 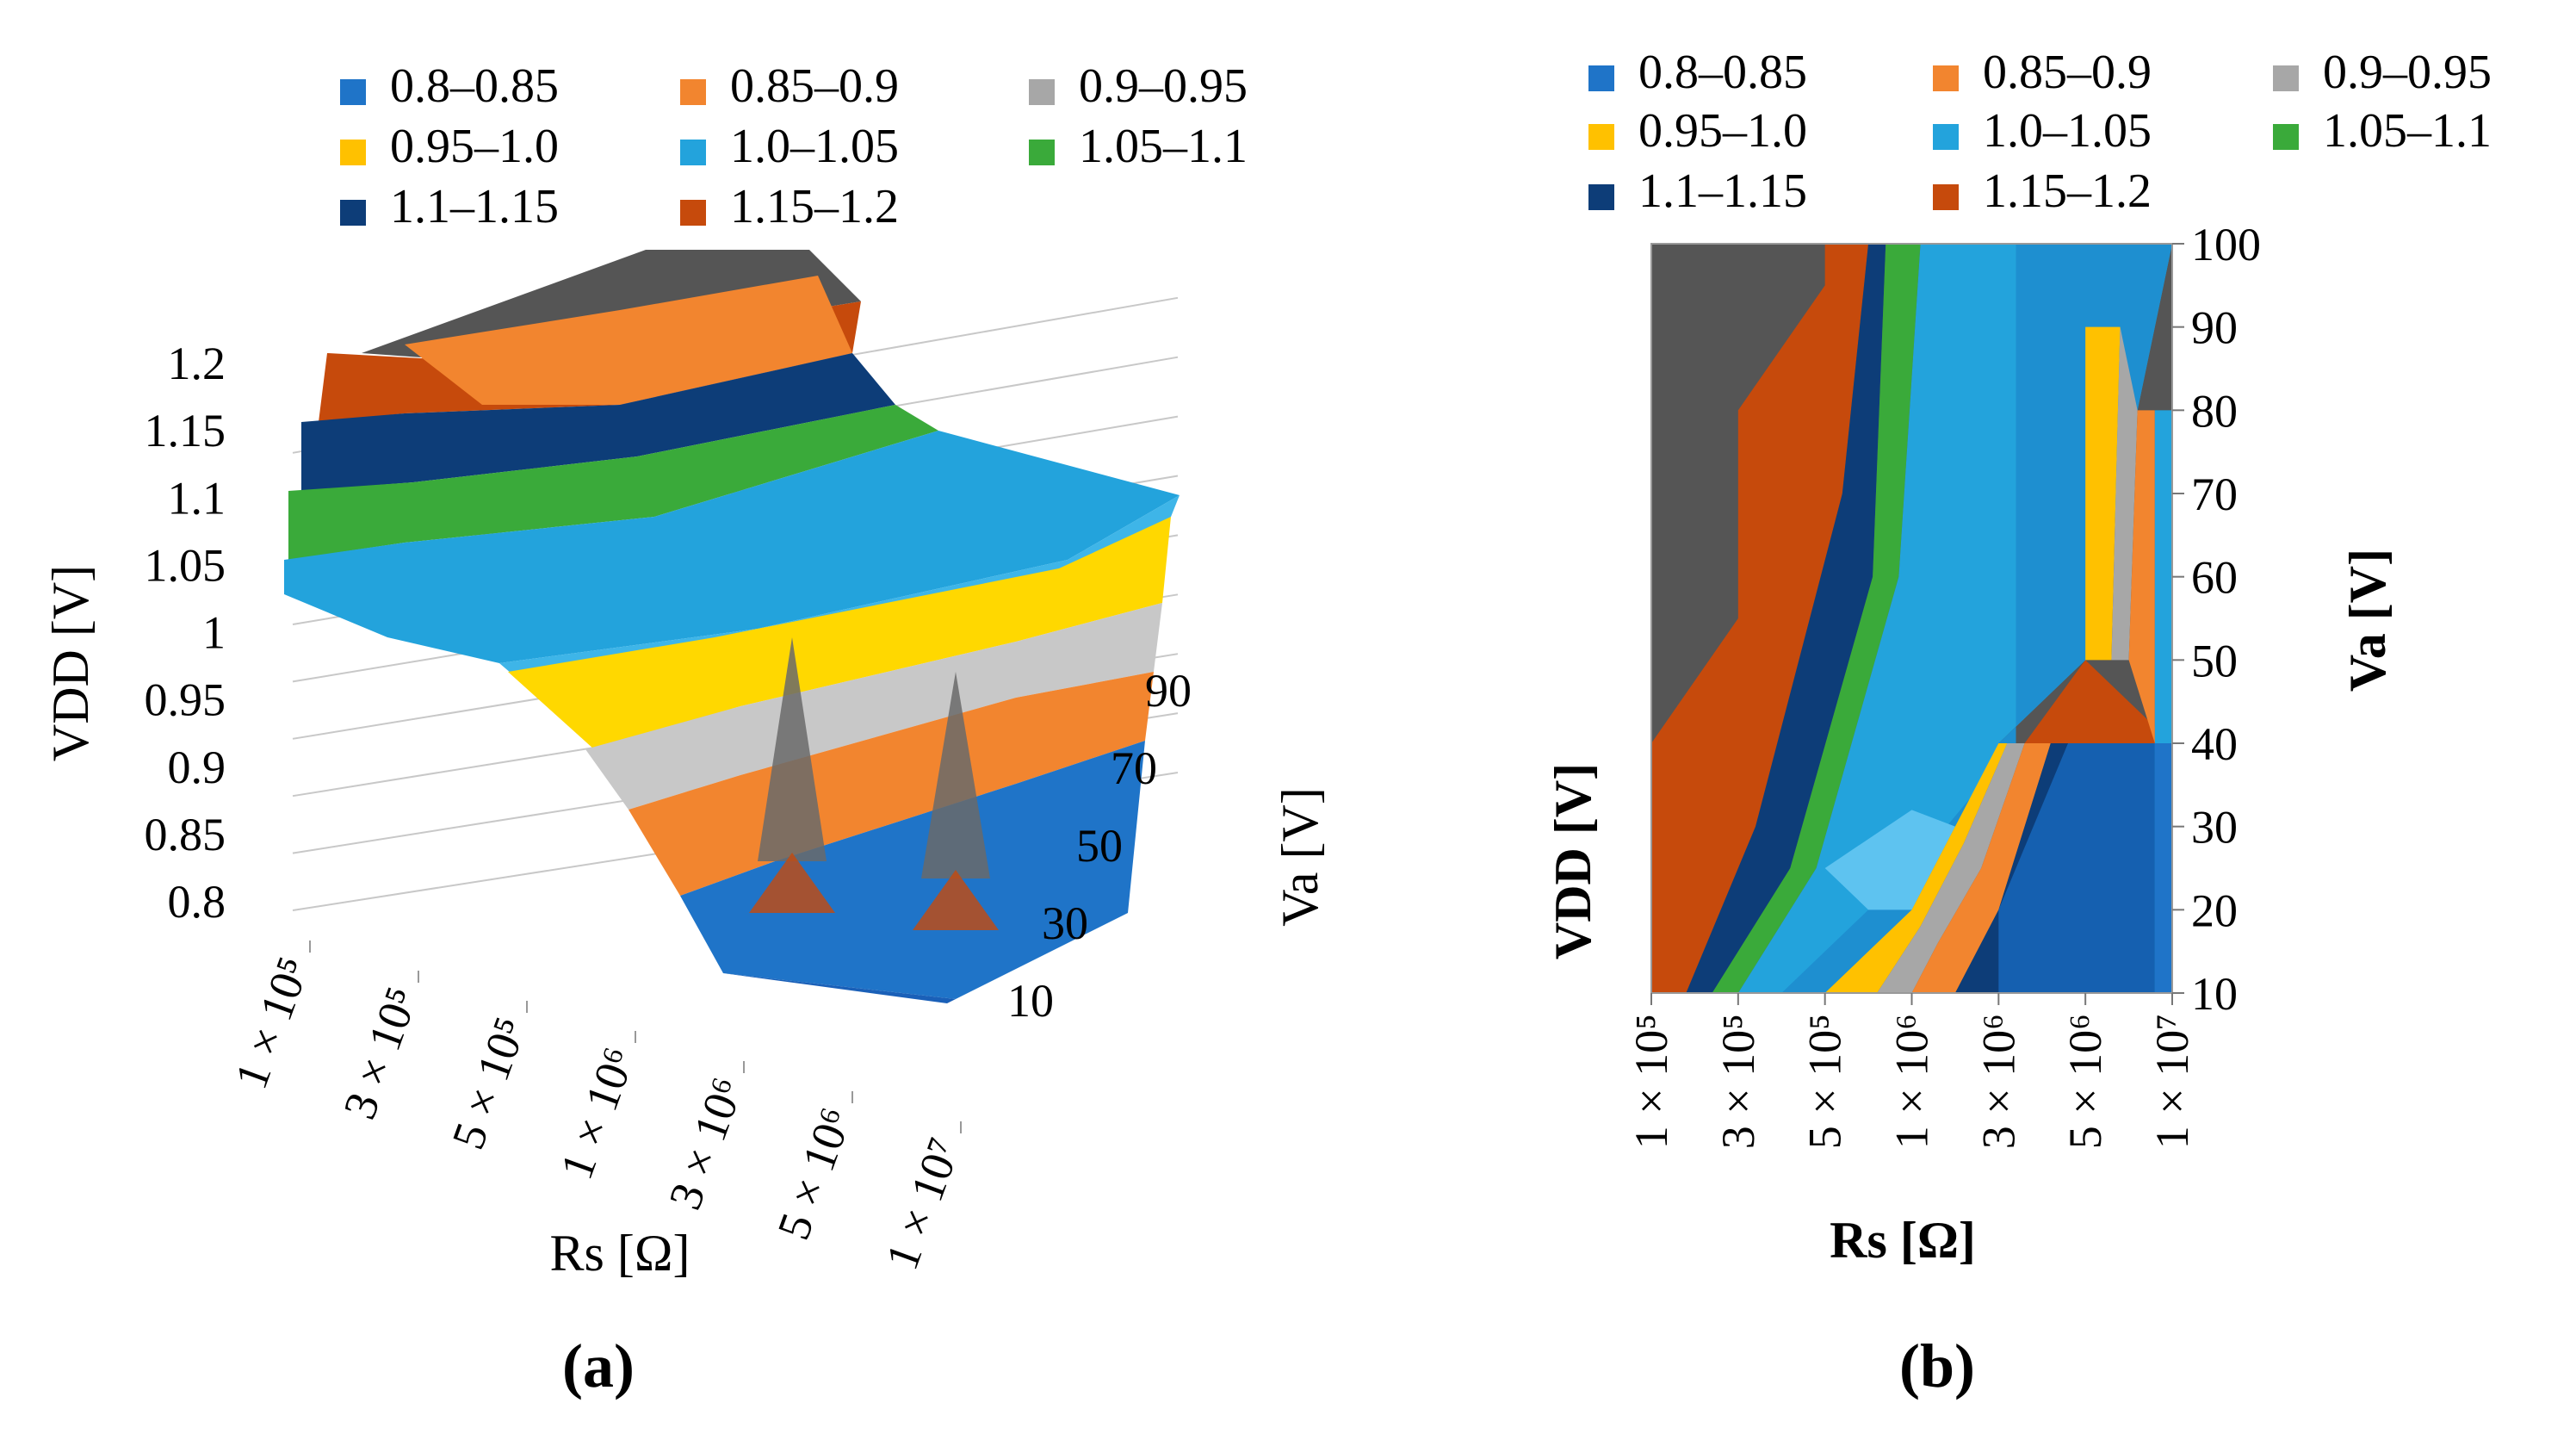 What do you see at coordinates (620, 1253) in the screenshot?
I see `panel-a-x-axis-label: Rs [Ω]` at bounding box center [620, 1253].